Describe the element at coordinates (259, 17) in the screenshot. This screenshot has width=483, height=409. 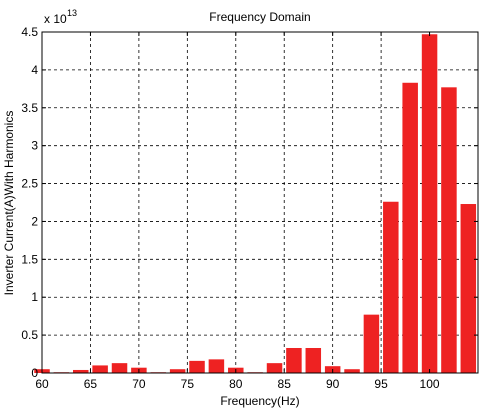
I see `chart-title: Frequency Domain` at that location.